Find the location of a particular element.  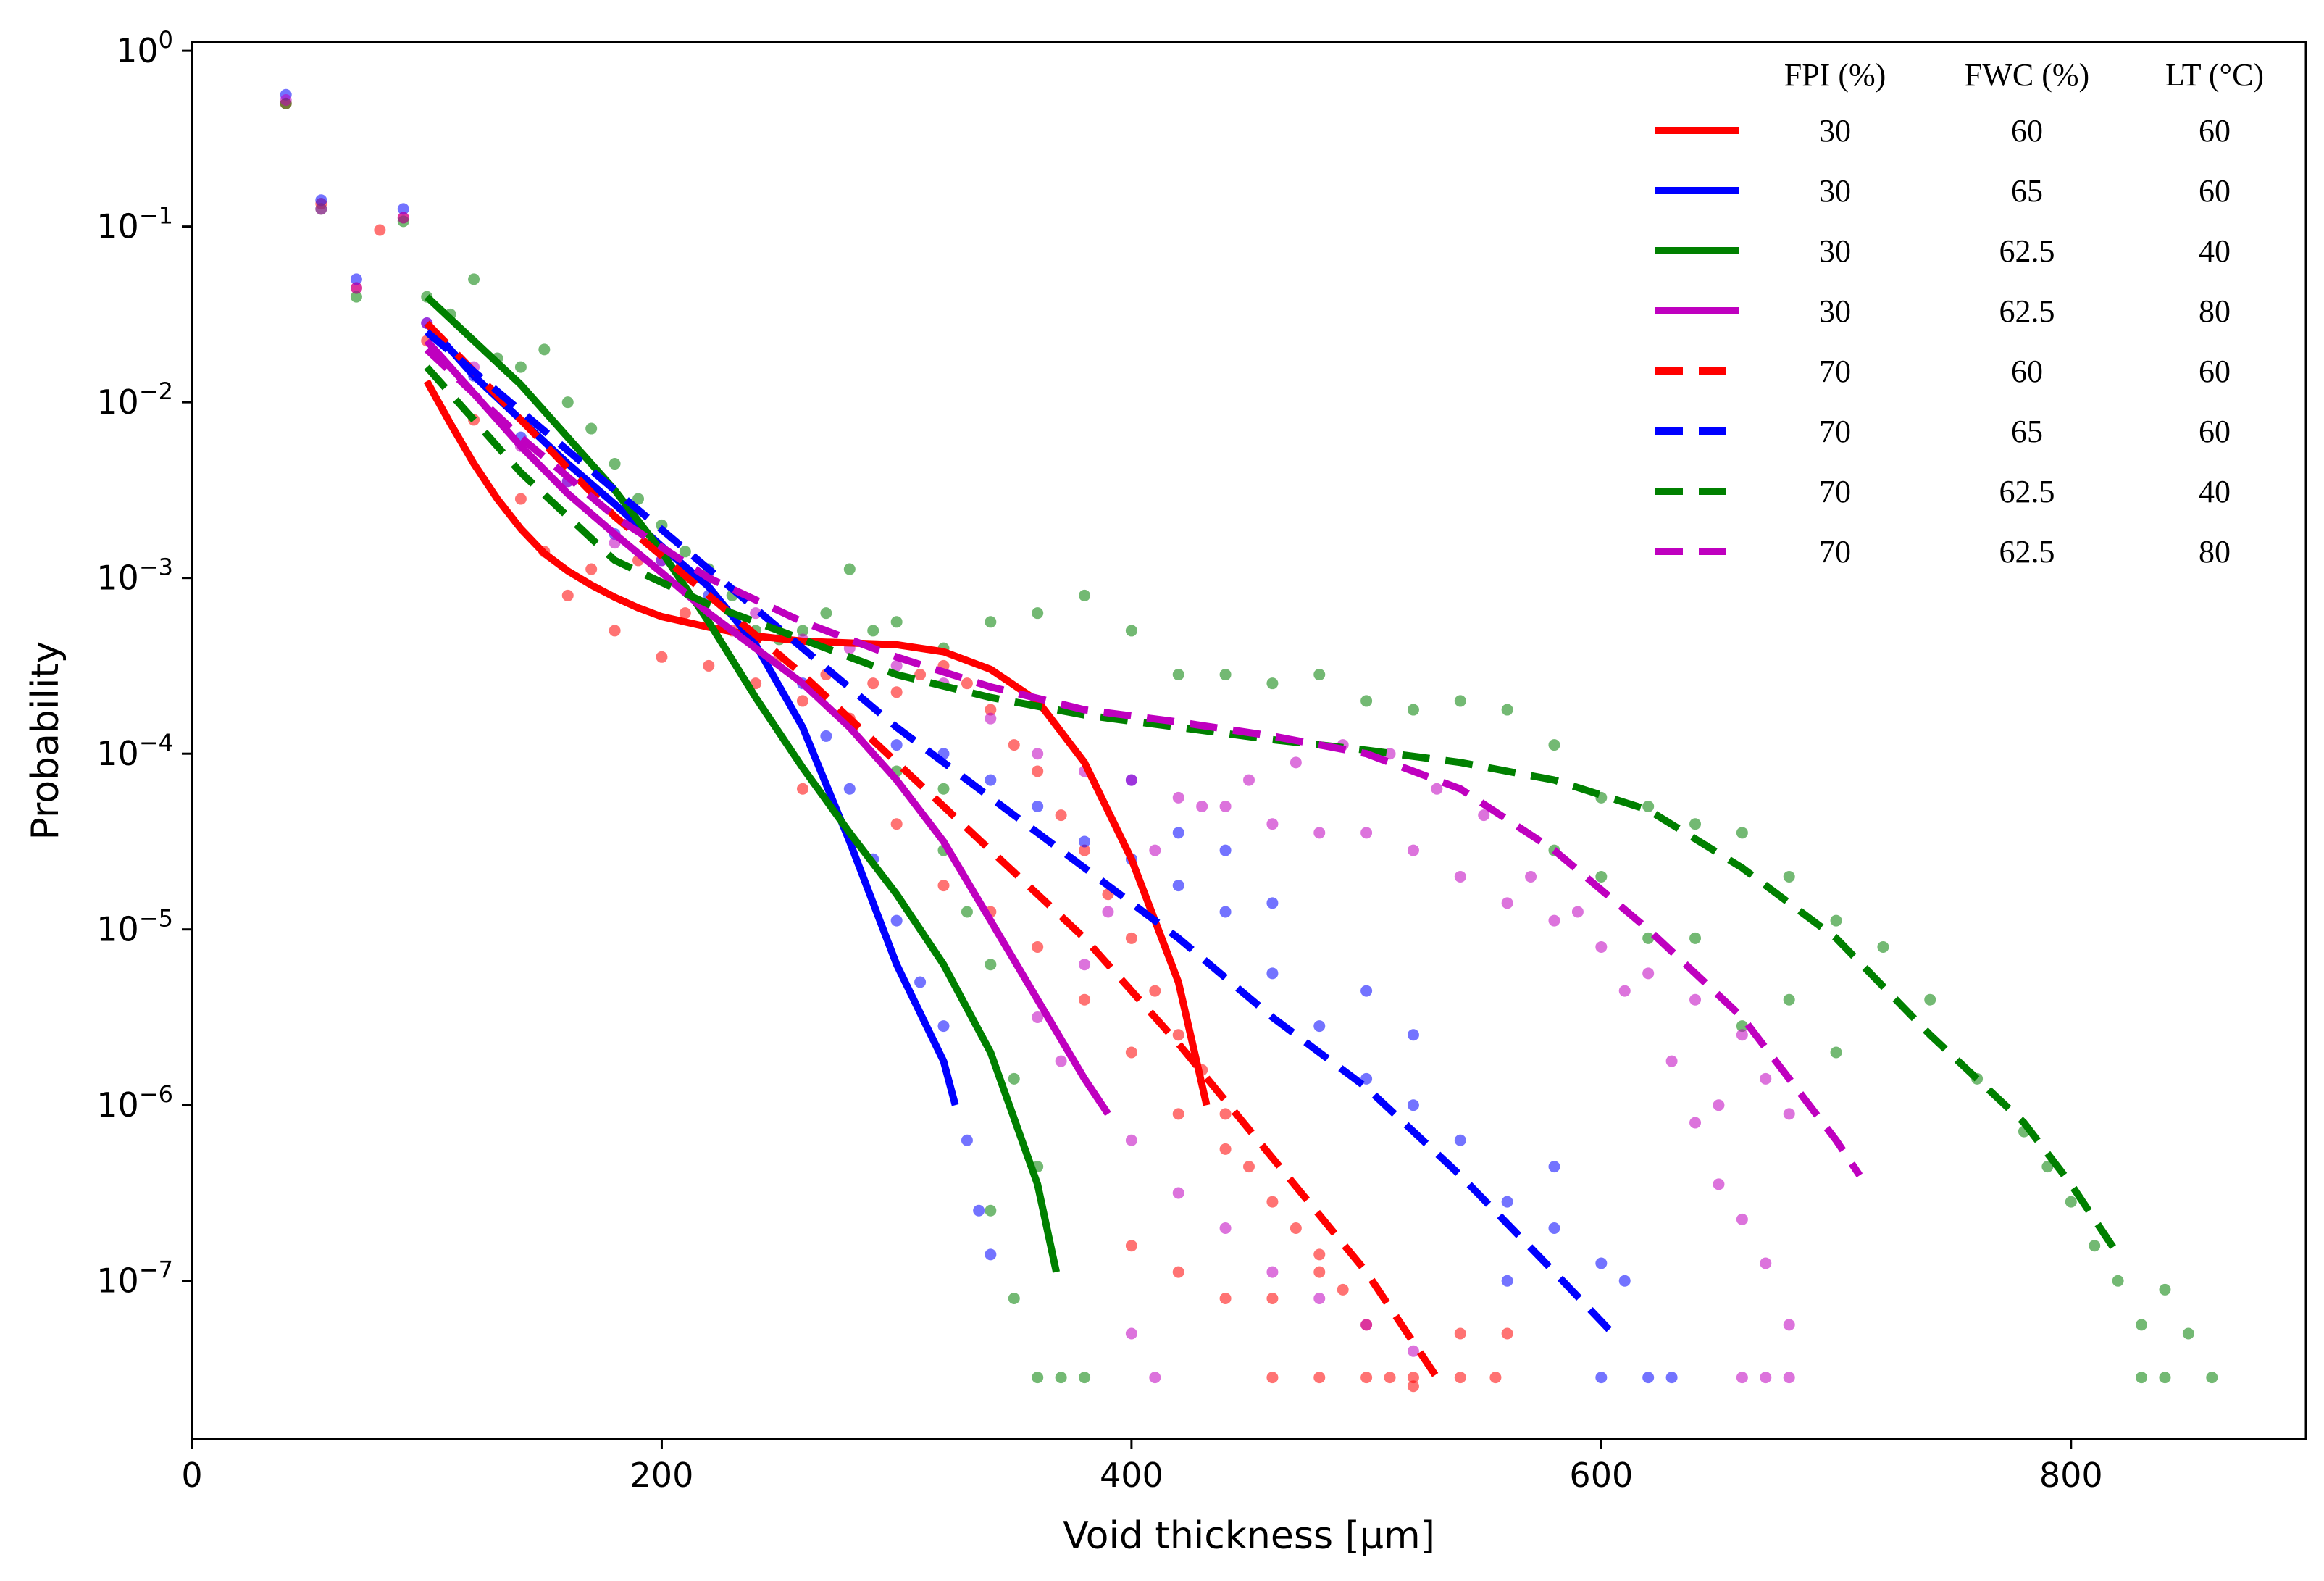

x-tick-label-3: 600 is located at coordinates (1601, 1475).